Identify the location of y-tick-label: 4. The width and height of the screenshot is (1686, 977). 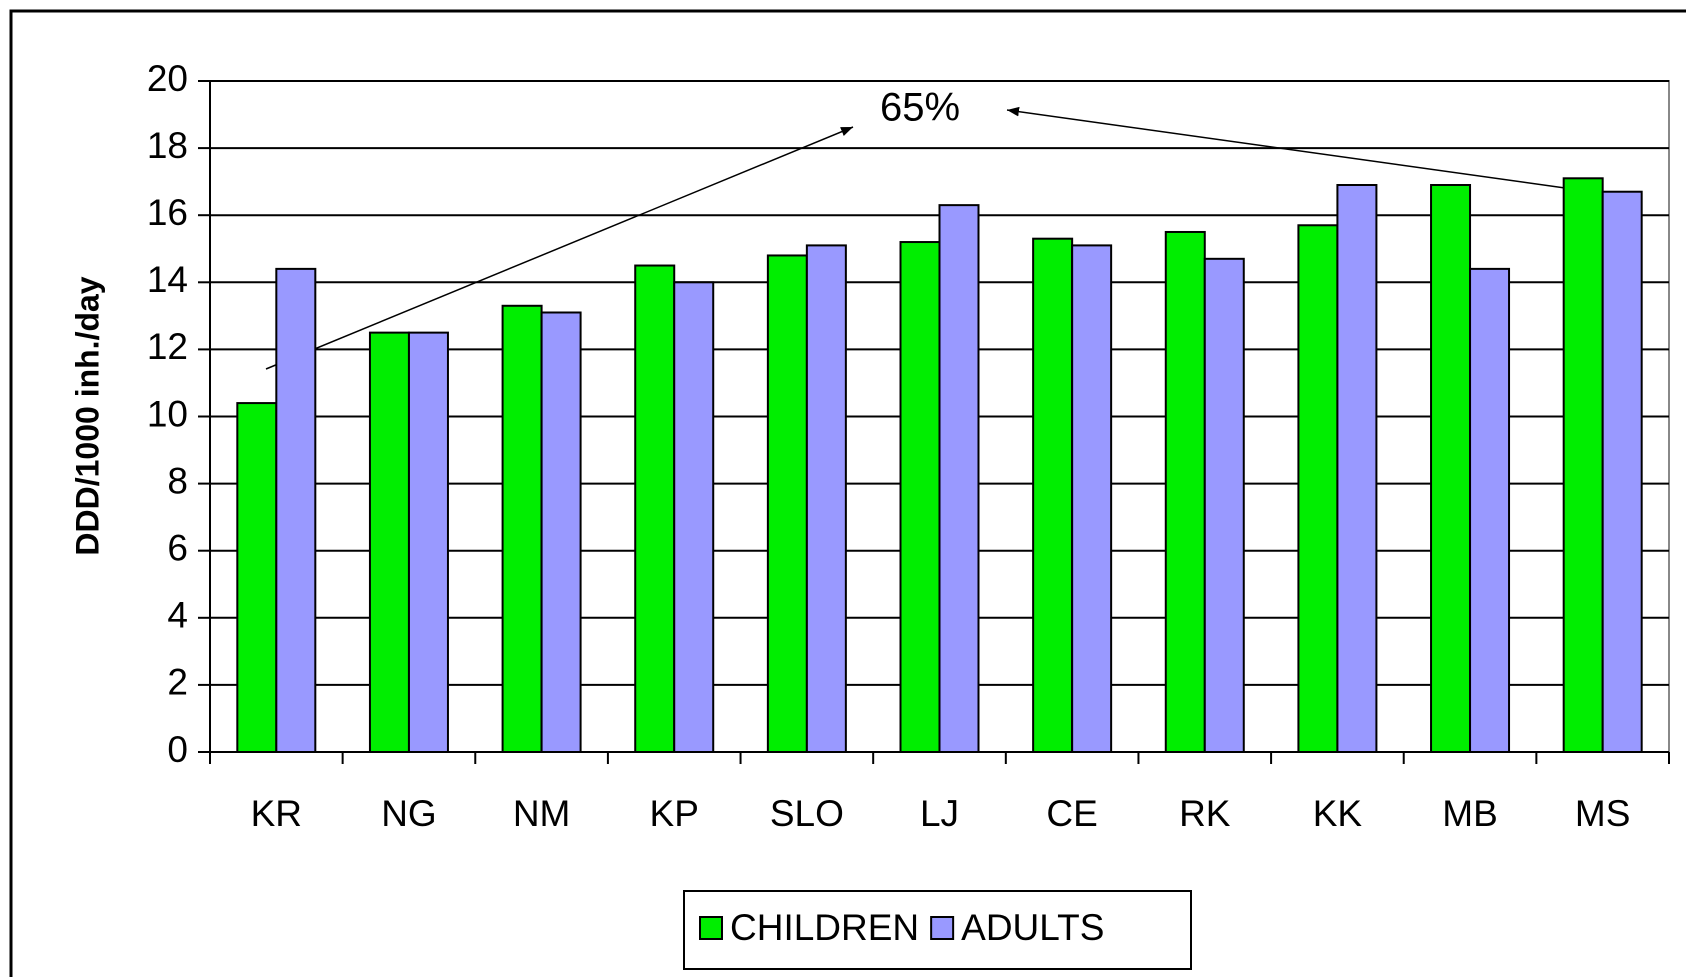
(177, 615).